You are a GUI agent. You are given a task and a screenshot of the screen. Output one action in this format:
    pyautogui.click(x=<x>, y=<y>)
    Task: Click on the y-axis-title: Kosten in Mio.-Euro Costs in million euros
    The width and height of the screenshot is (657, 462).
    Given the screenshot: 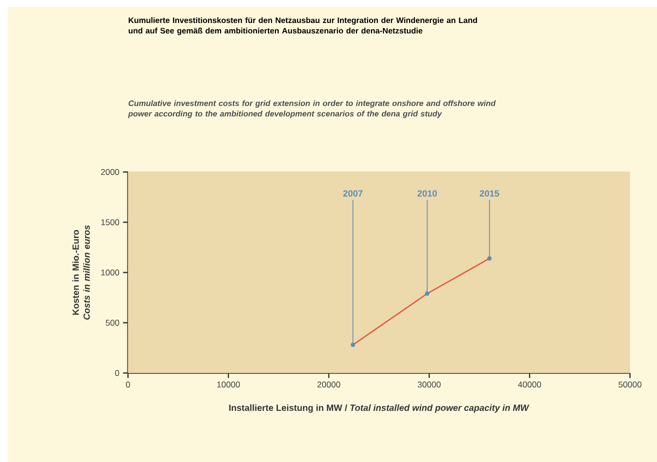 What is the action you would take?
    pyautogui.click(x=81, y=272)
    